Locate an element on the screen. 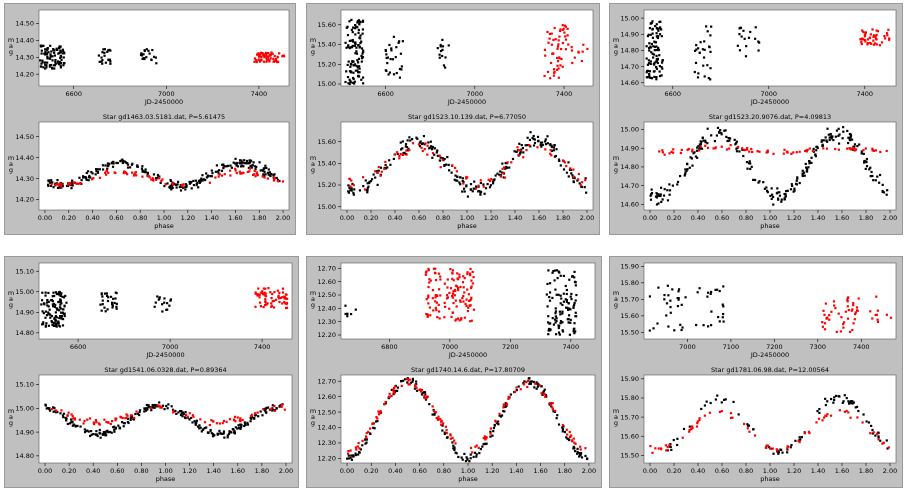 Image resolution: width=908 pixels, height=490 pixels. x-tick-label: 0.60 is located at coordinates (722, 471).